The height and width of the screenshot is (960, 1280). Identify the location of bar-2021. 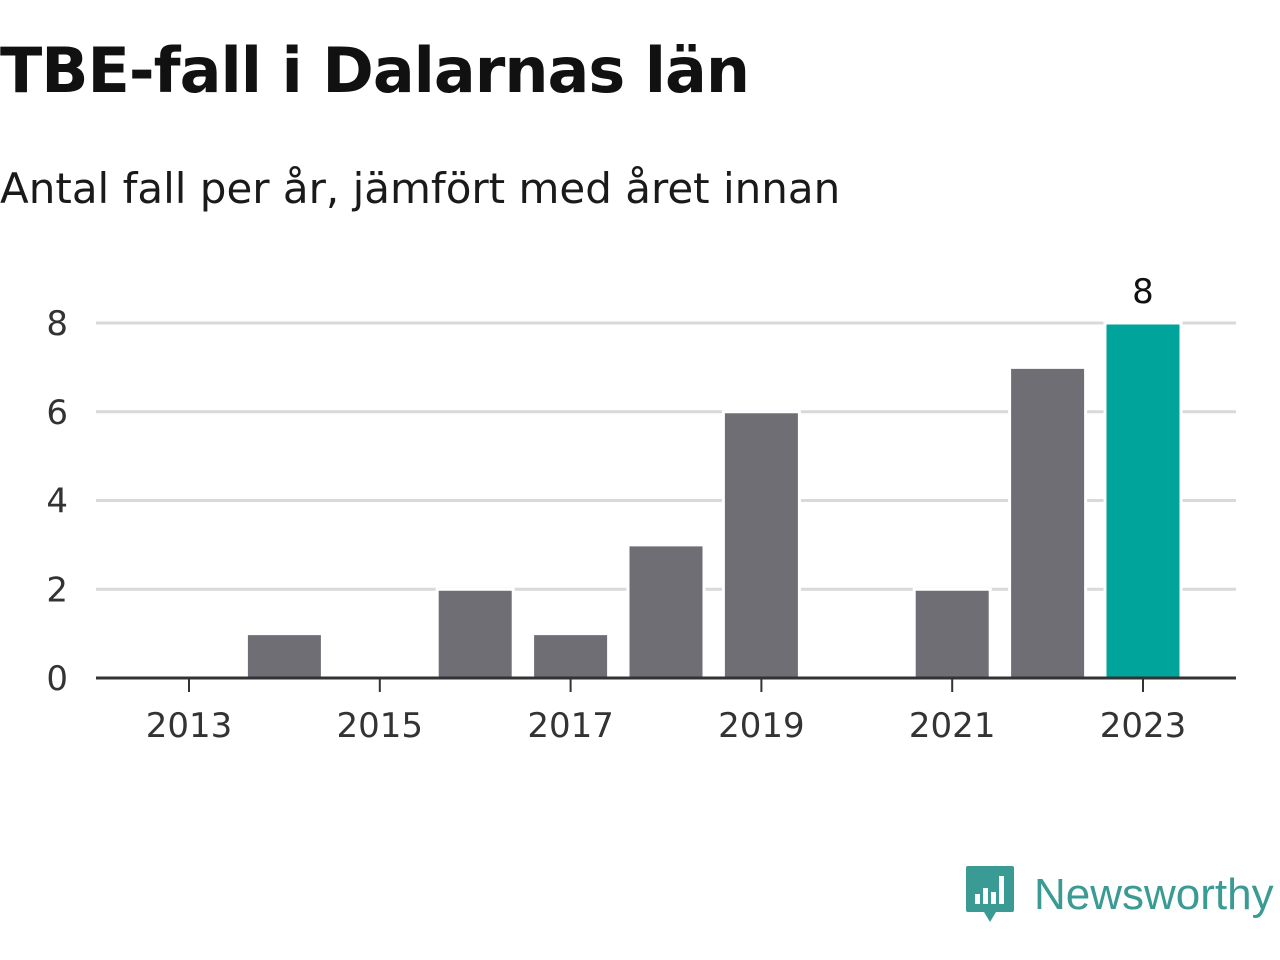
(952, 633).